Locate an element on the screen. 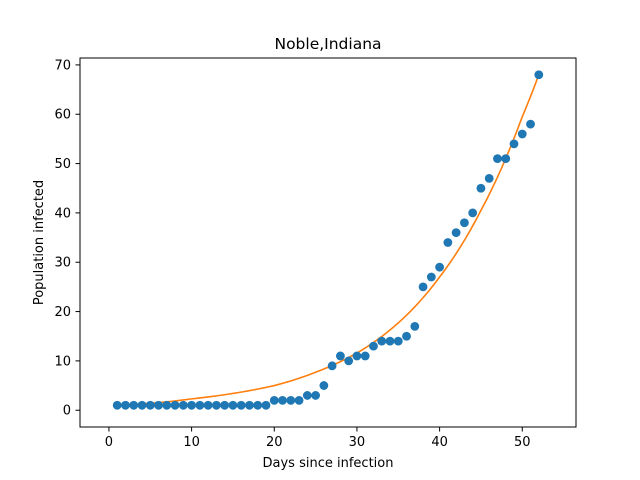 Image resolution: width=640 pixels, height=480 pixels. y-tick-label: 40 is located at coordinates (62, 213).